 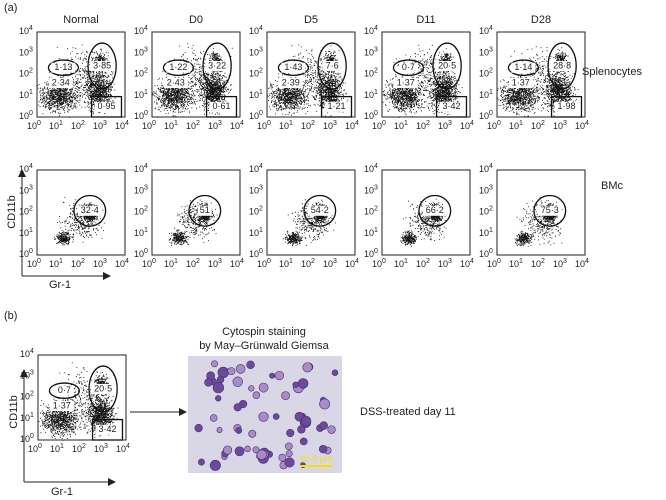 What do you see at coordinates (107, 106) in the screenshot?
I see `gate-label: 0·95` at bounding box center [107, 106].